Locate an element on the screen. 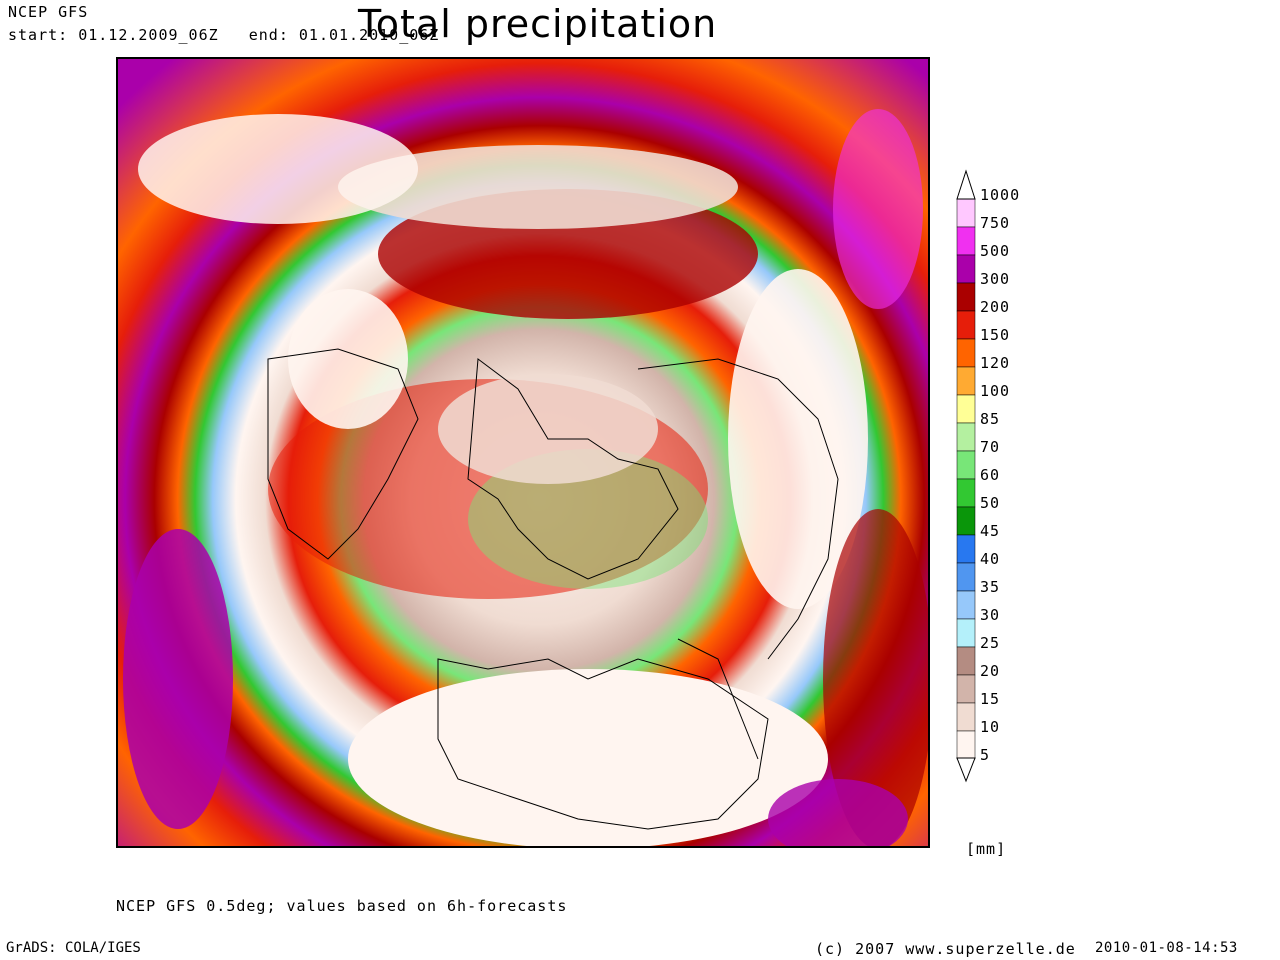 Image resolution: width=1280 pixels, height=960 pixels. legend-label: 1000 is located at coordinates (1000, 195).